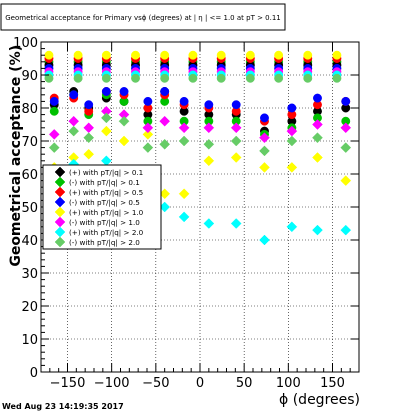 Image resolution: width=400 pixels, height=414 pixels. I want to click on legend-label: (+) with pT/|q| > 0.5, so click(106, 192).